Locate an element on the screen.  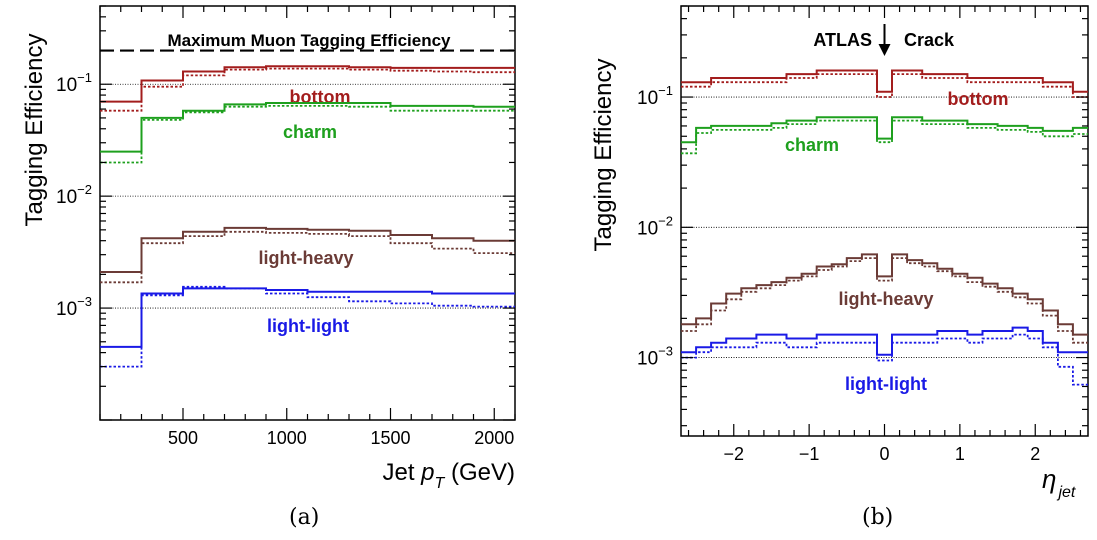
reference-line-label: Maximum Muon Tagging Efficiency is located at coordinates (309, 40).